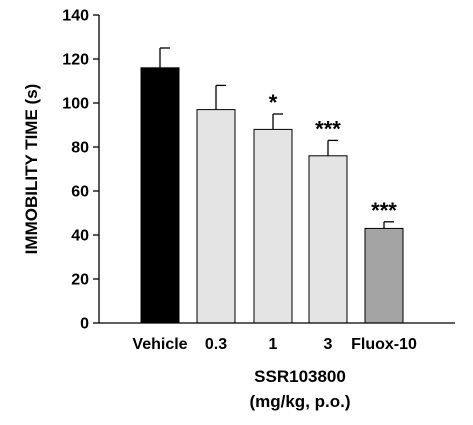  Describe the element at coordinates (328, 128) in the screenshot. I see `significance-label-3: ***` at that location.